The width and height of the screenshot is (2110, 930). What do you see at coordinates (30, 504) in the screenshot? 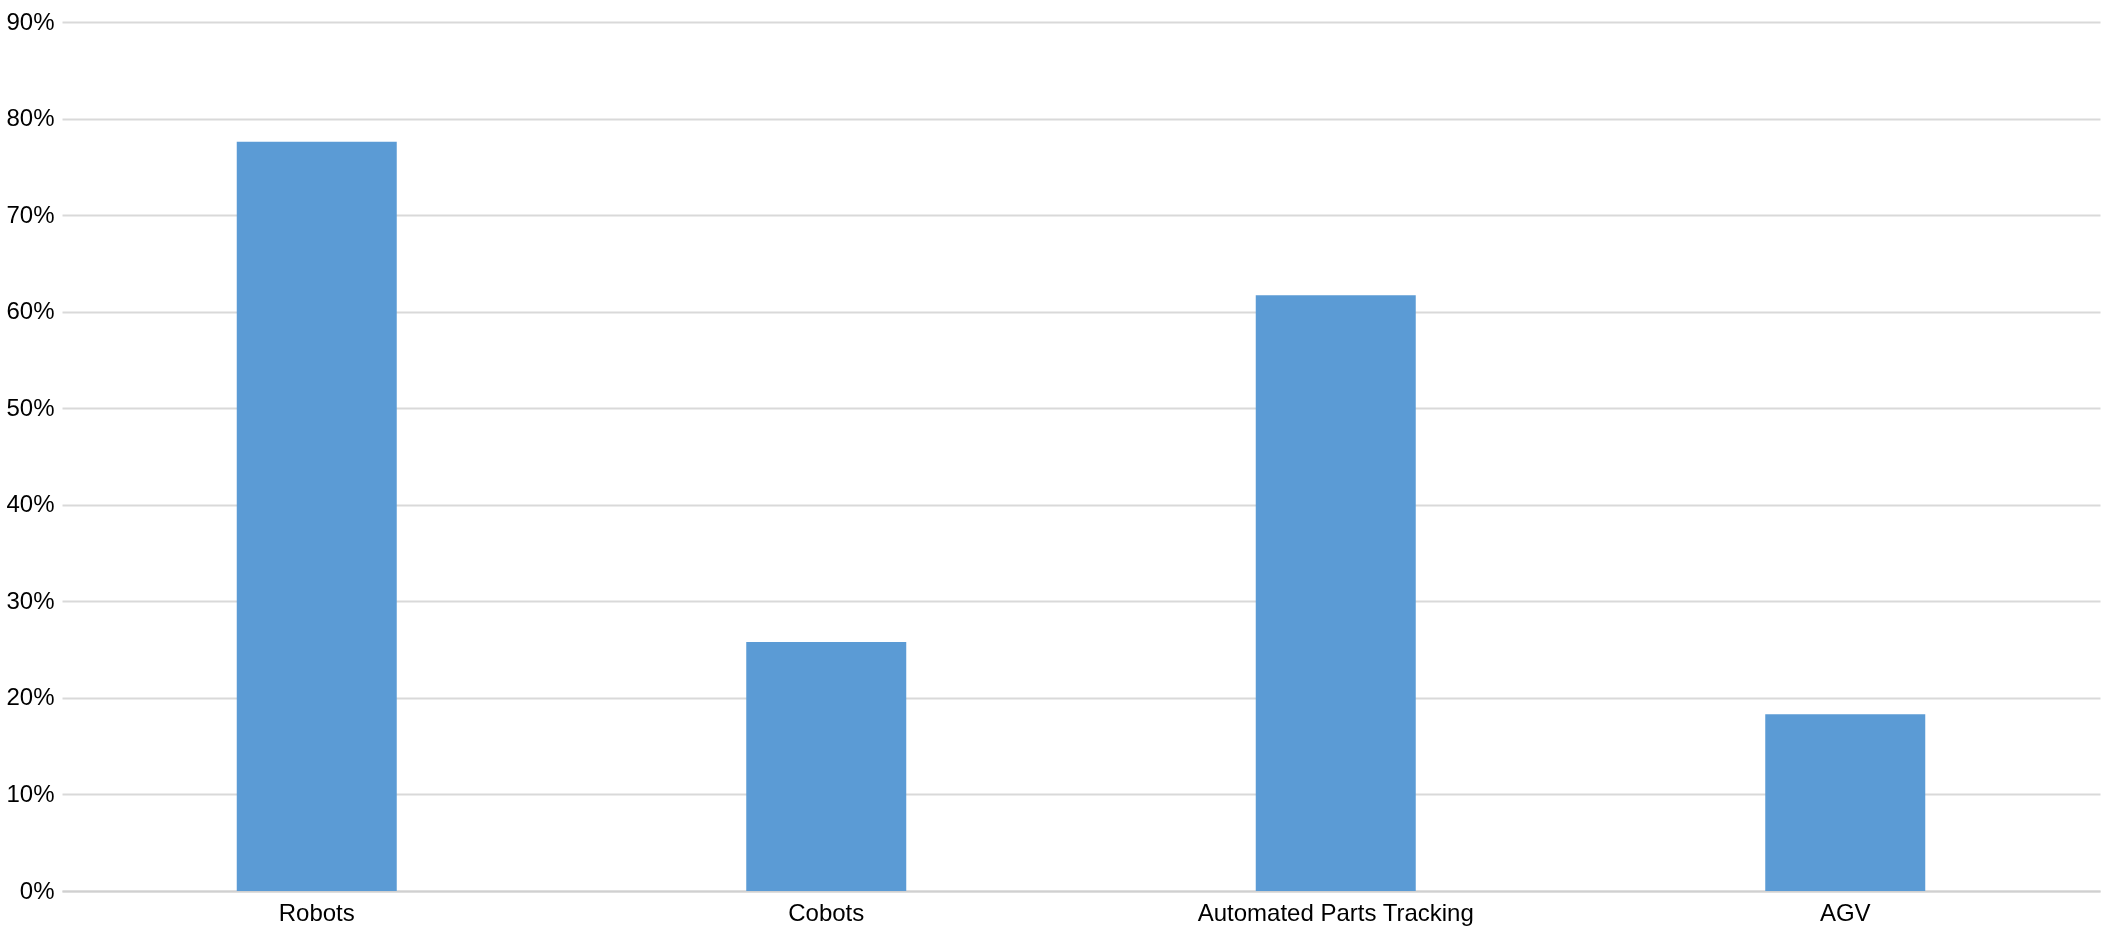
I see `y-tick-label: 40%` at bounding box center [30, 504].